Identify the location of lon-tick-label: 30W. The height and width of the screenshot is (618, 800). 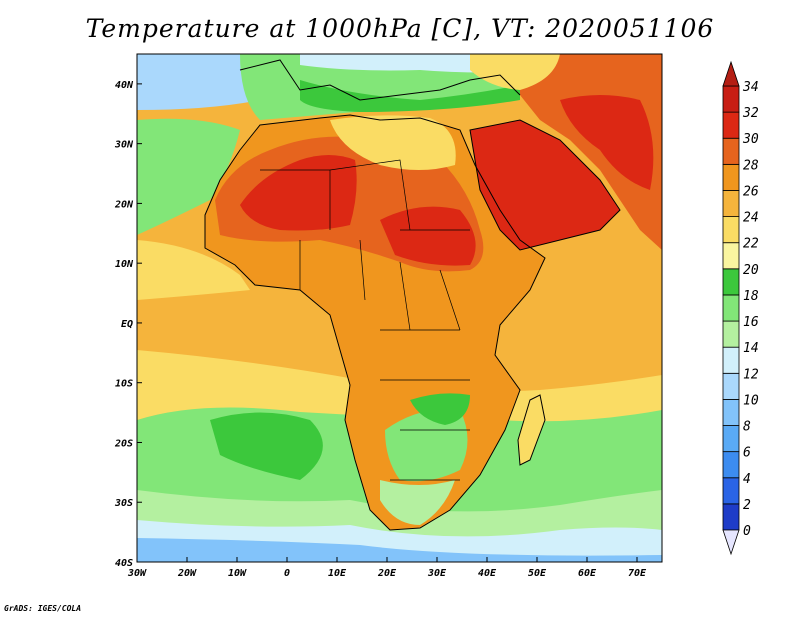
(137, 573).